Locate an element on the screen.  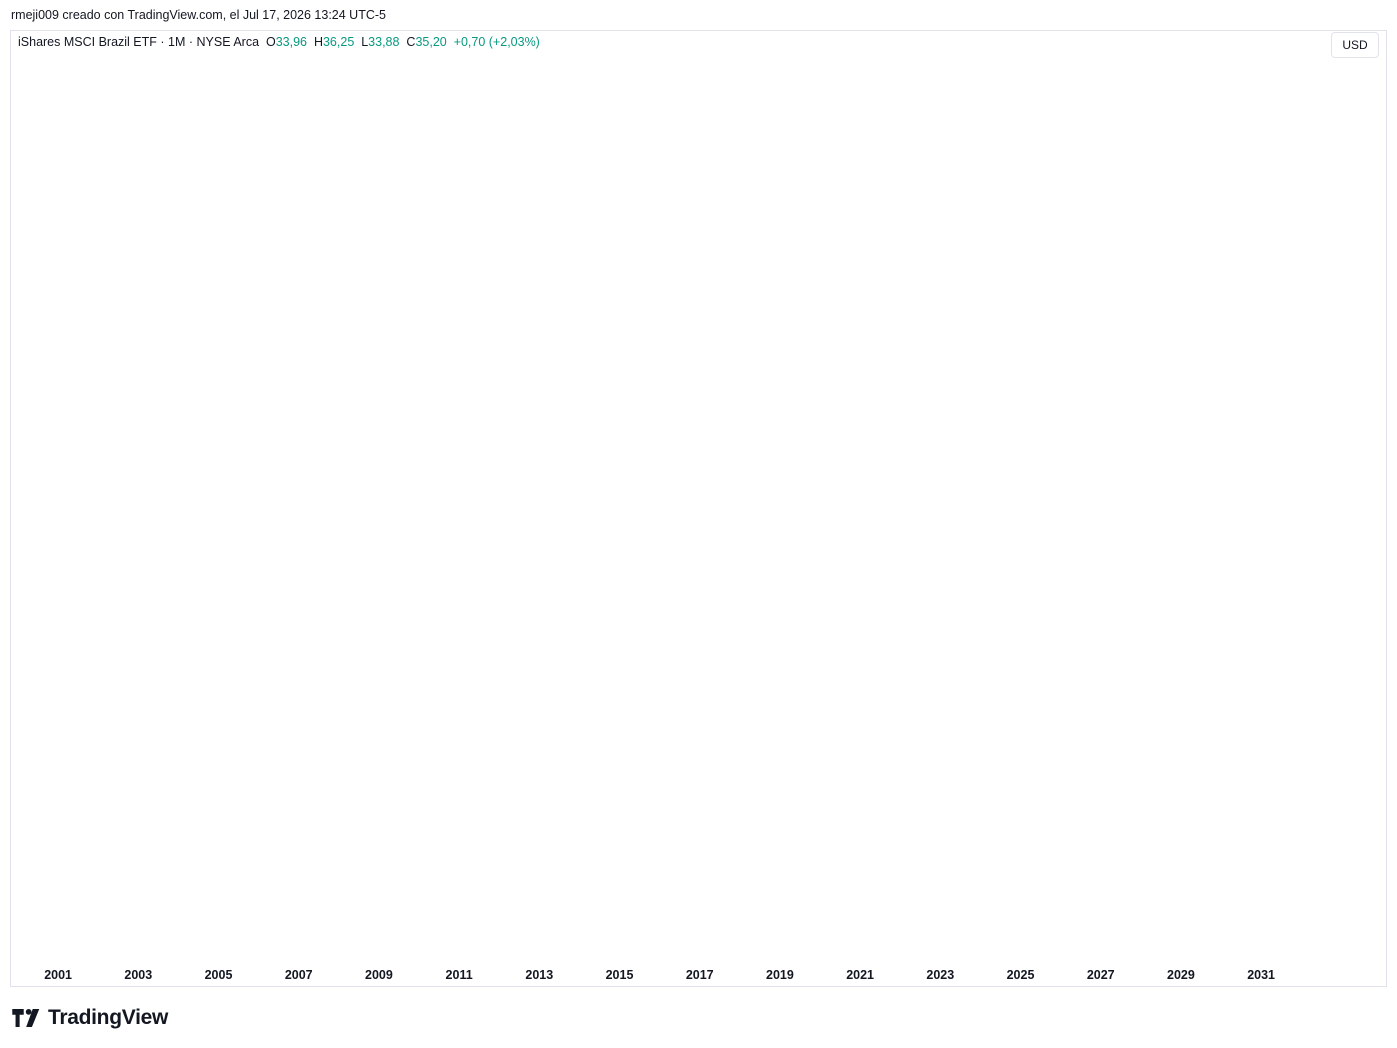
x-tick-label: 2023 is located at coordinates (940, 975).